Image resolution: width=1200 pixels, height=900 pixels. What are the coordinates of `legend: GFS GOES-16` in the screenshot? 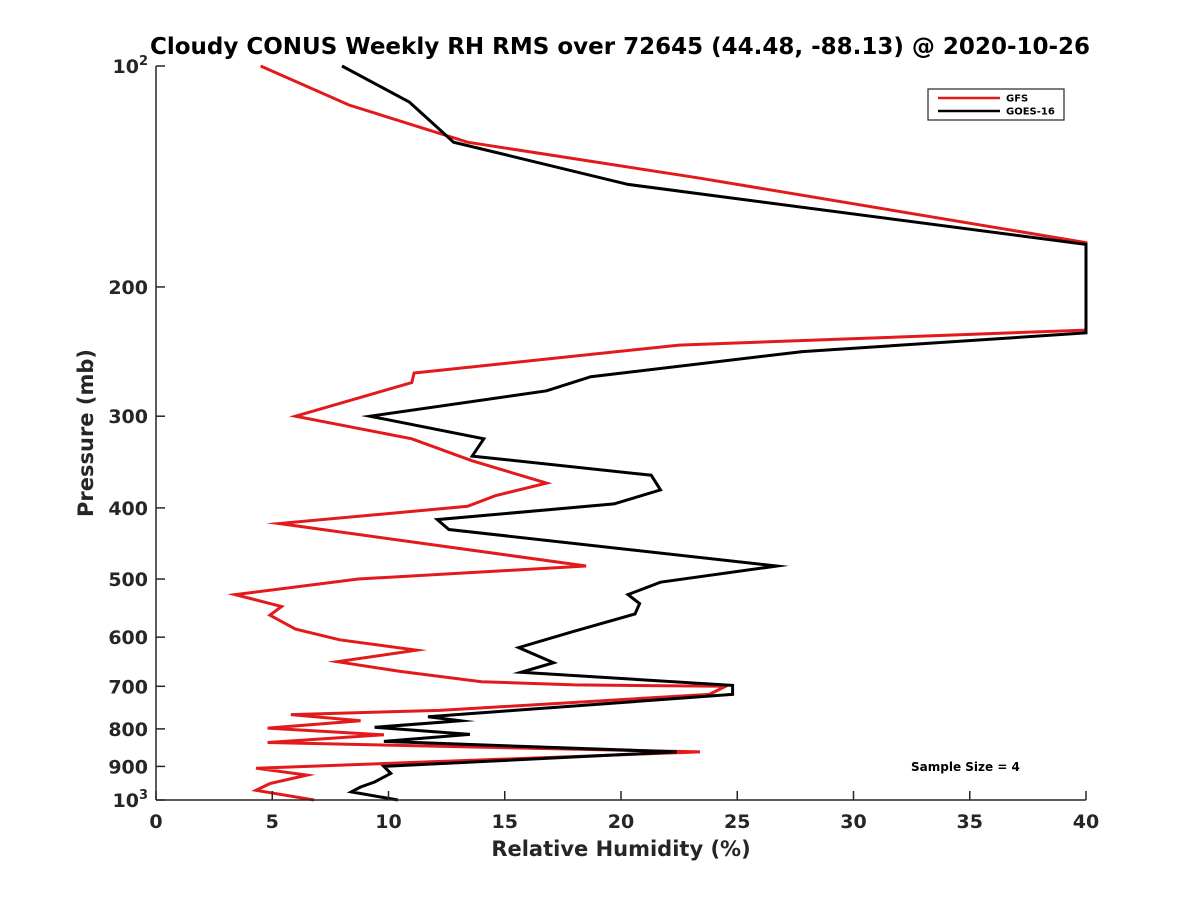 It's located at (996, 104).